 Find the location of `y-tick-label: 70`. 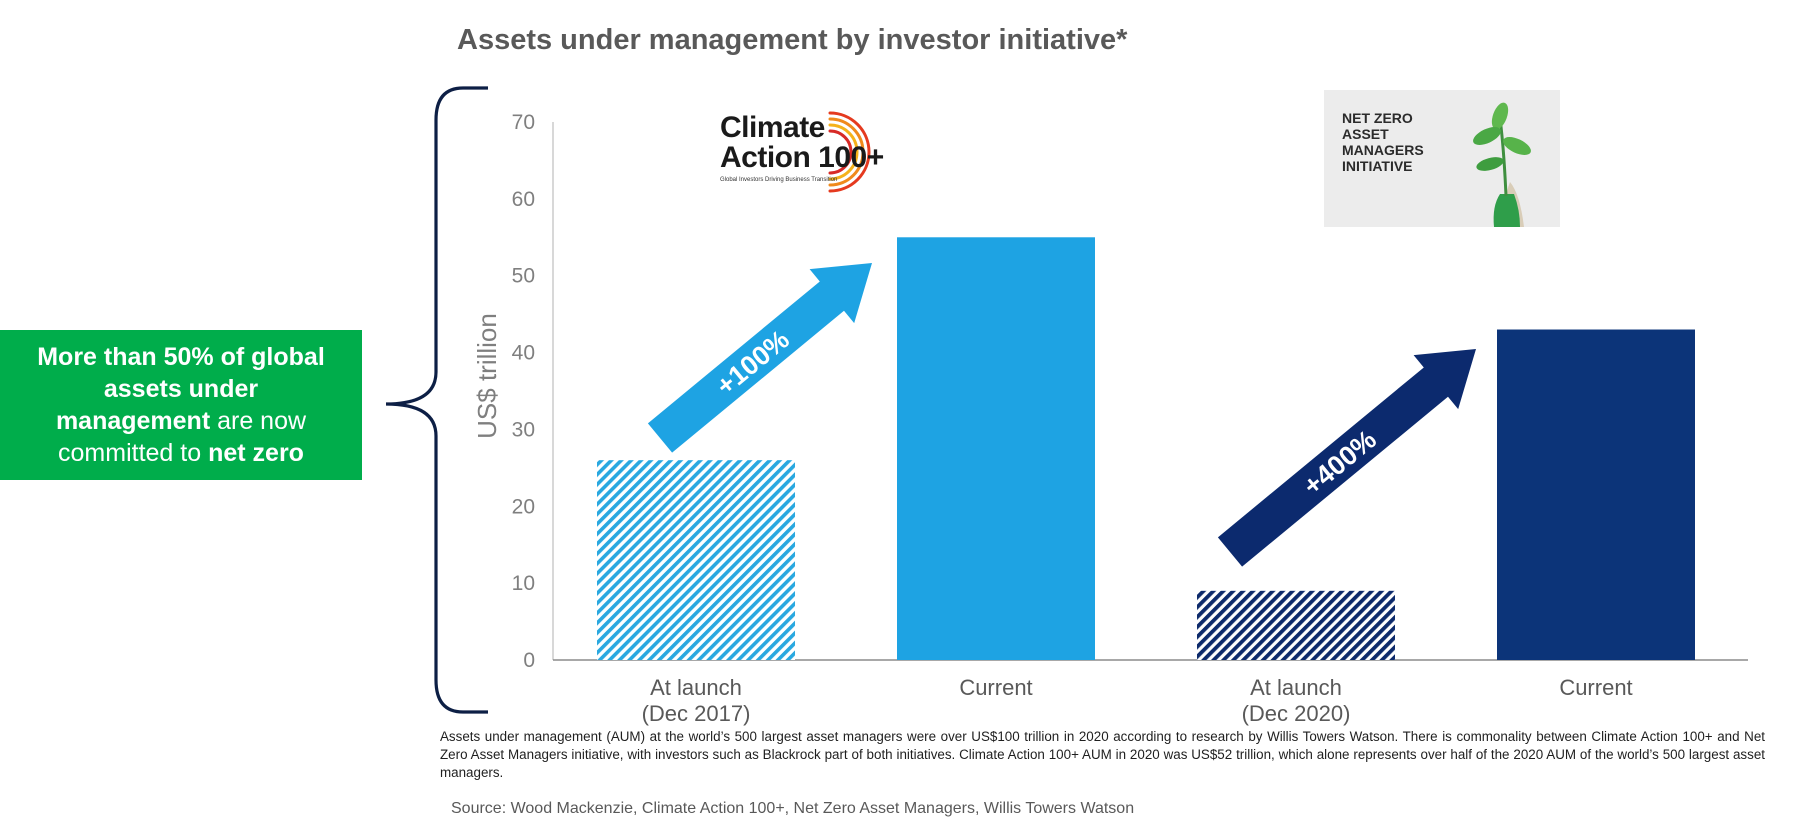

y-tick-label: 70 is located at coordinates (523, 122).